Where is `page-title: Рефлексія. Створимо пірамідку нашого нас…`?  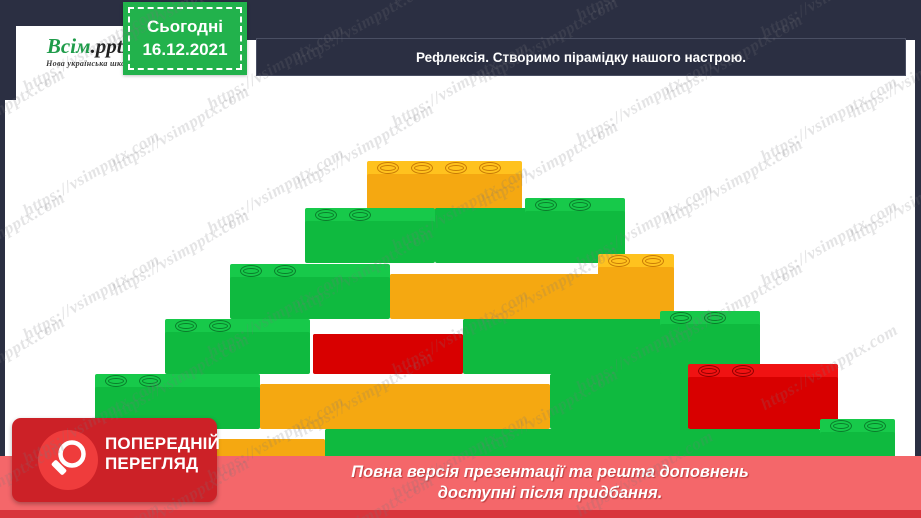
page-title: Рефлексія. Створимо пірамідку нашого нас… is located at coordinates (581, 57).